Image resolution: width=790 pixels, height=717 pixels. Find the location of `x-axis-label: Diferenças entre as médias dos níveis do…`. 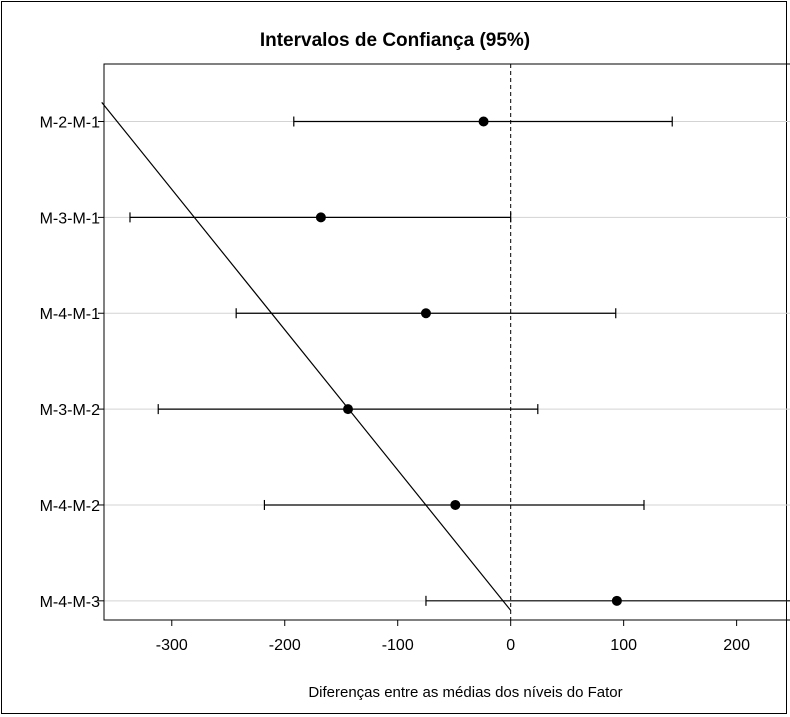

x-axis-label: Diferenças entre as médias dos níveis do… is located at coordinates (465, 692).